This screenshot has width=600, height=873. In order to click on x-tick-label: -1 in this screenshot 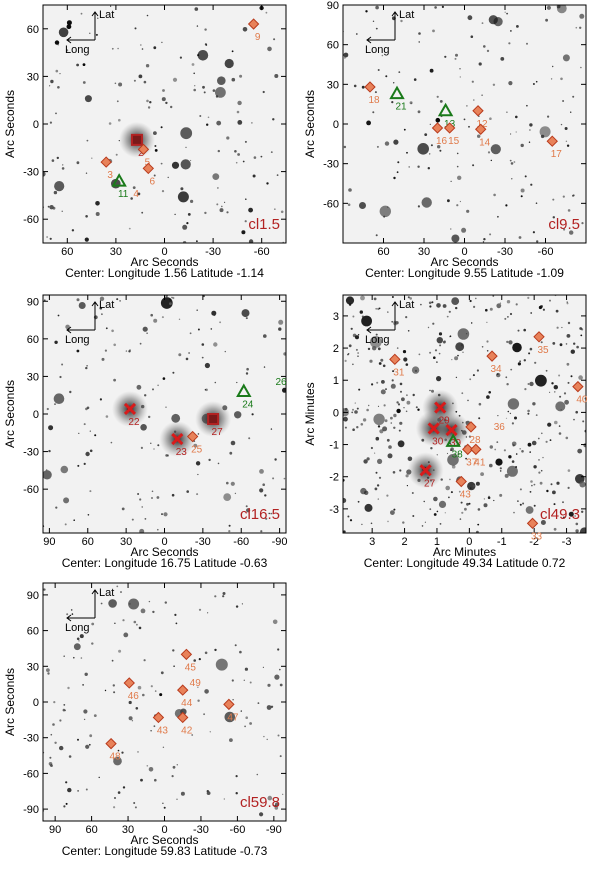, I will do `click(502, 542)`.